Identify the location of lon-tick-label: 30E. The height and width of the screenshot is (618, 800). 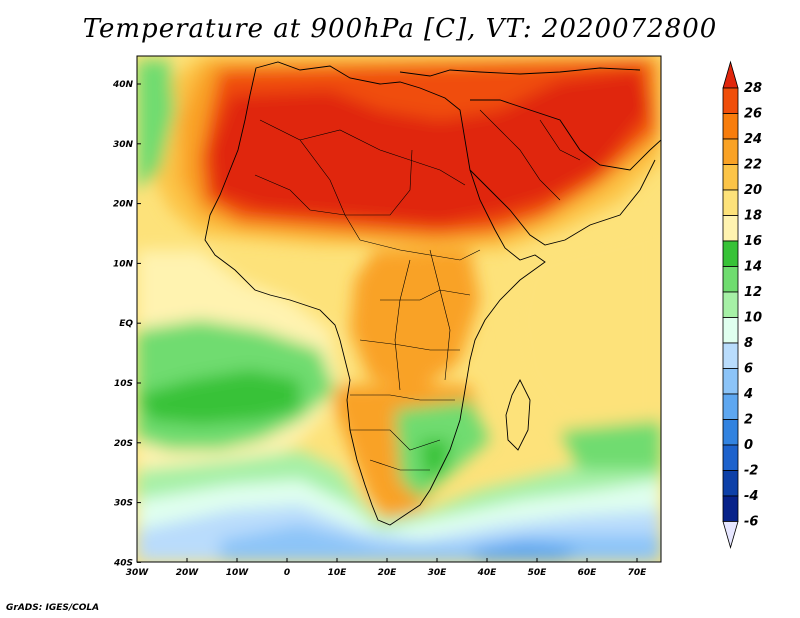
(438, 573).